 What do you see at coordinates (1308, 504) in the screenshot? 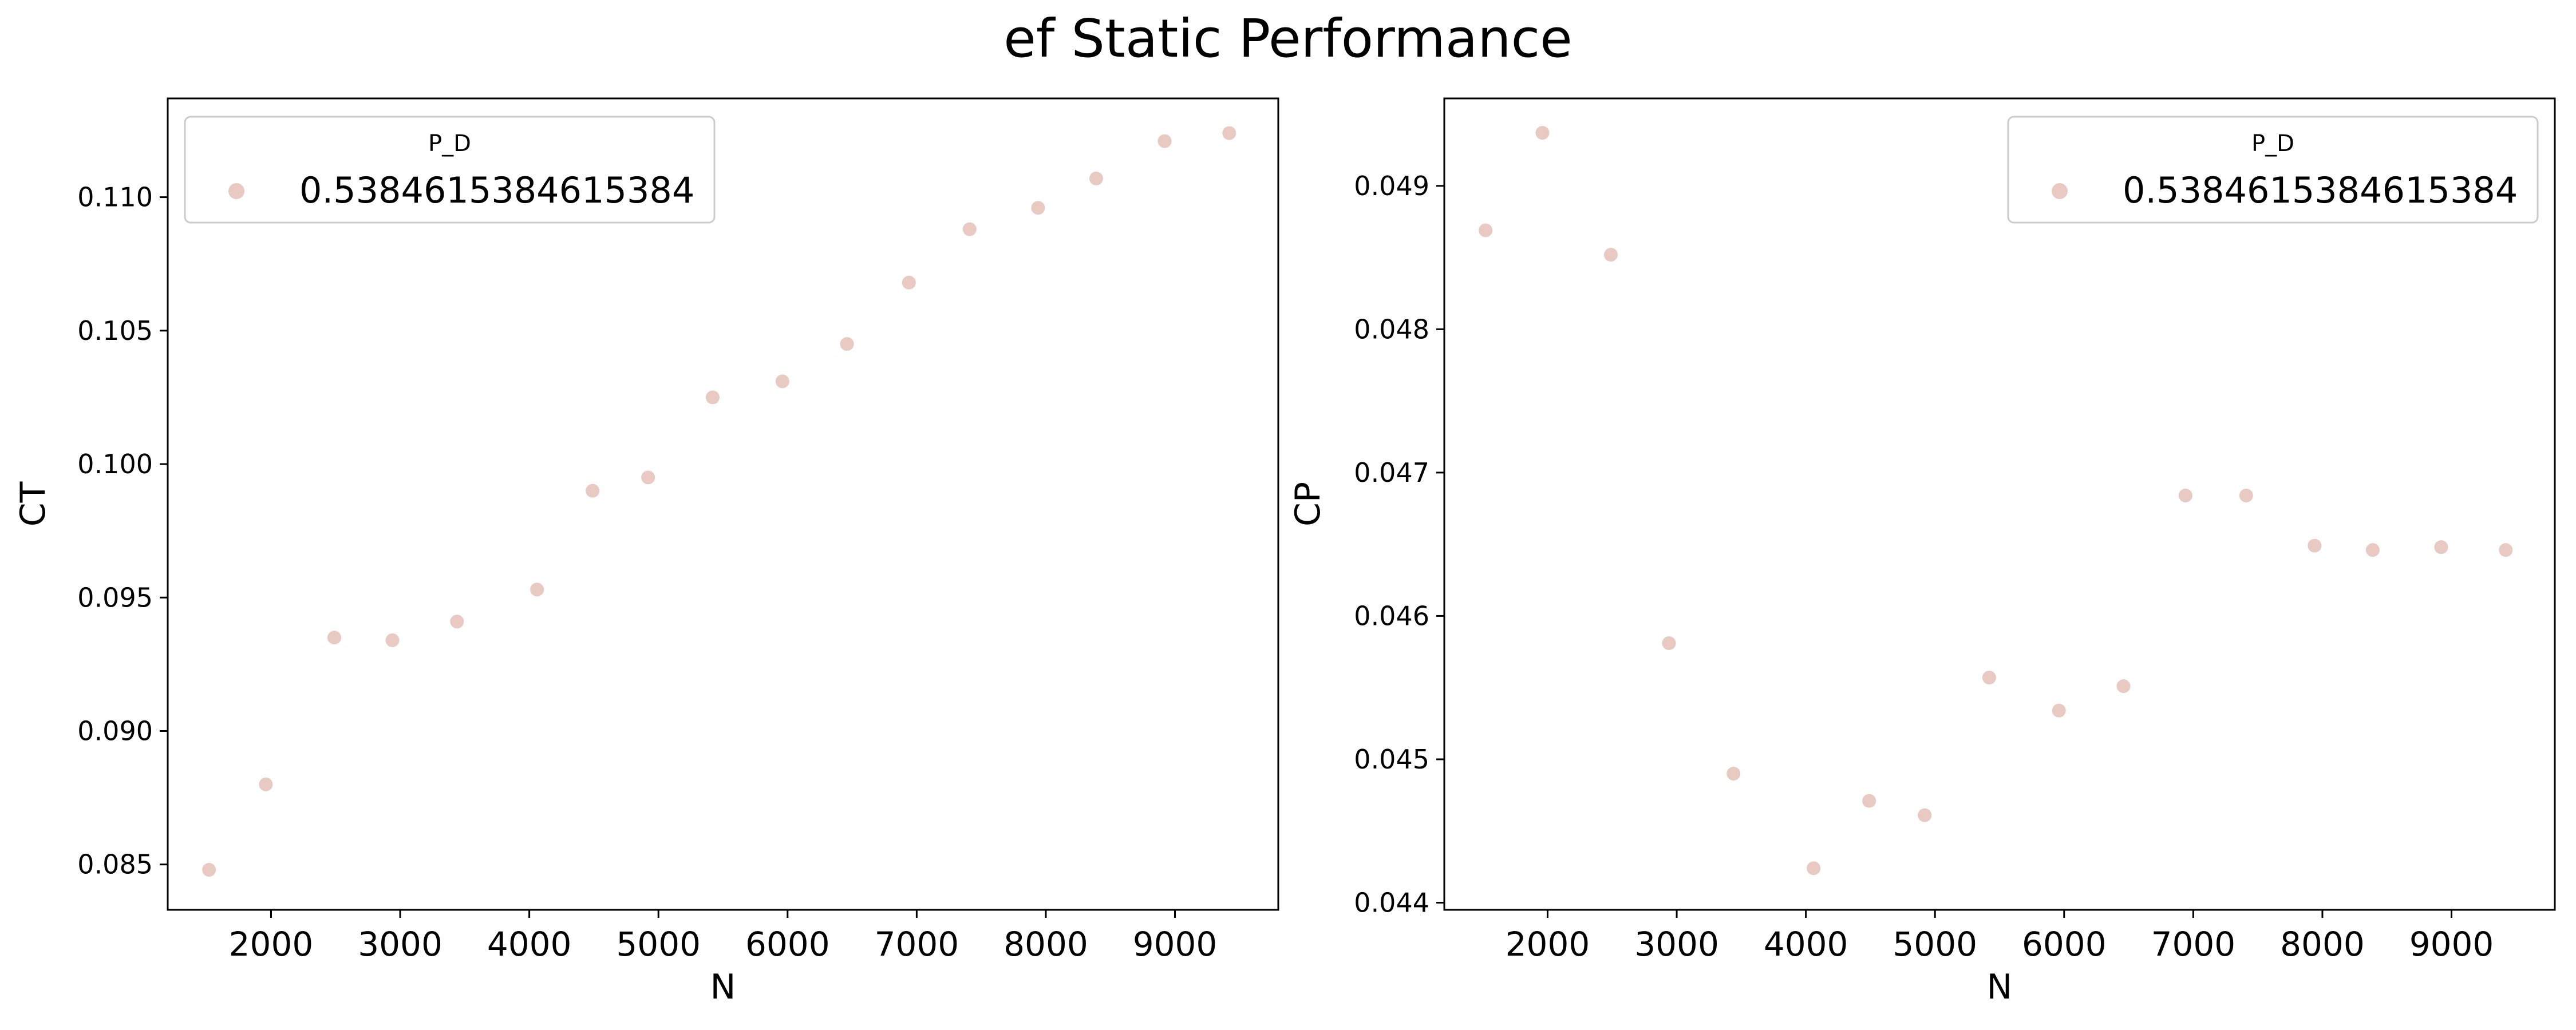
I see `y-axis-label: CP` at bounding box center [1308, 504].